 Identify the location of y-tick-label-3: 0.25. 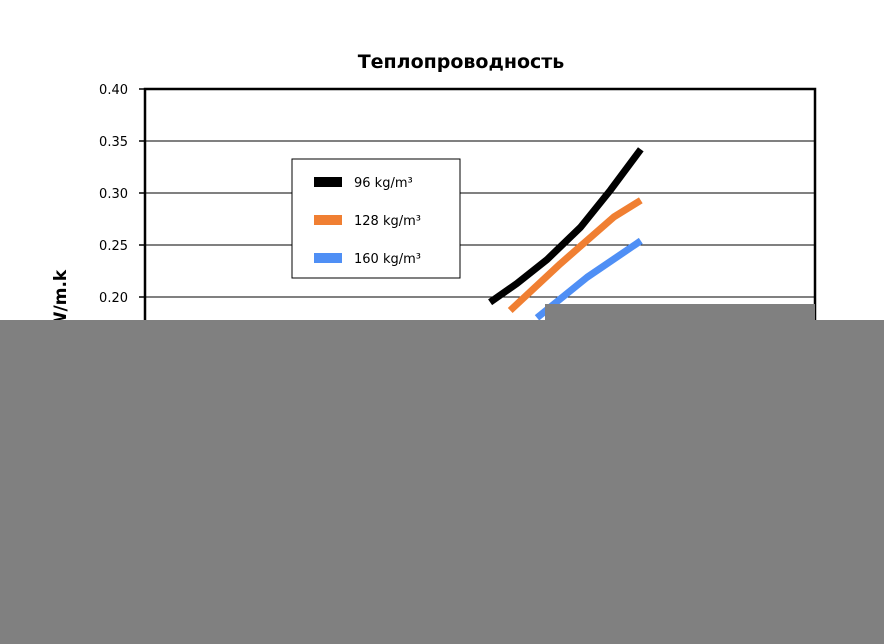
(113, 246).